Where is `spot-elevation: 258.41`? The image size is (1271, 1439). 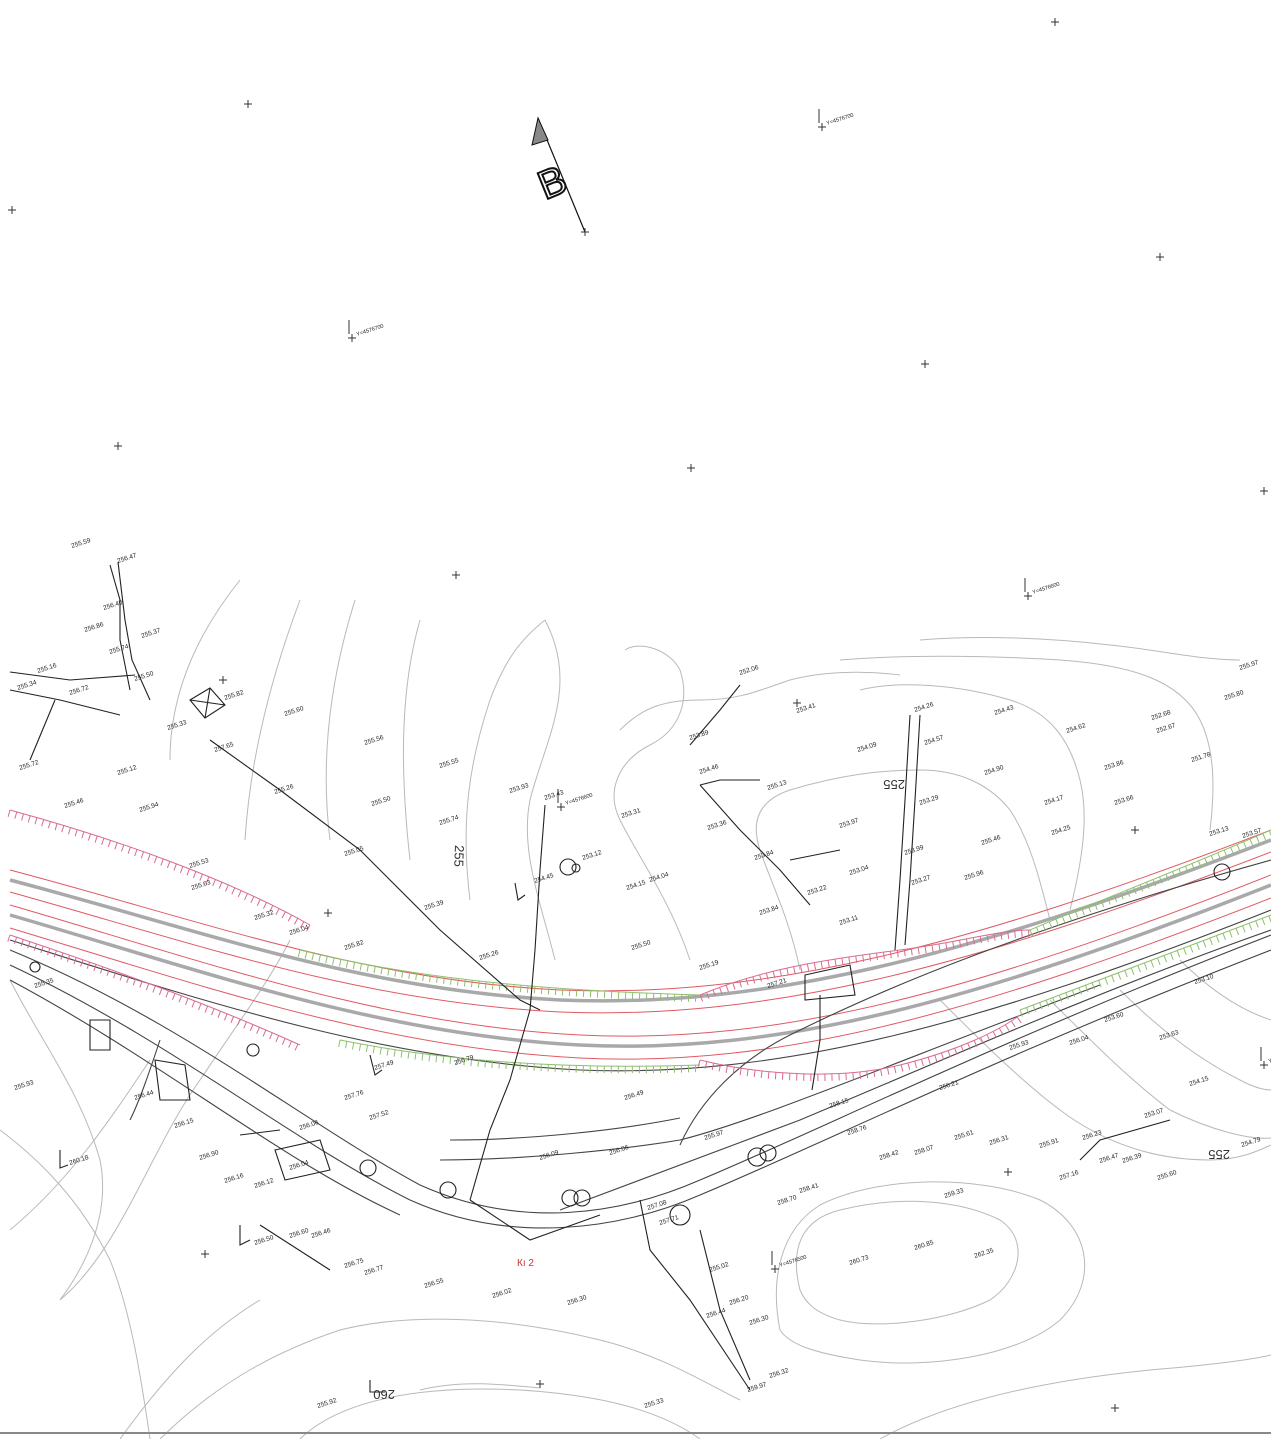
spot-elevation: 258.41 is located at coordinates (808, 1188).